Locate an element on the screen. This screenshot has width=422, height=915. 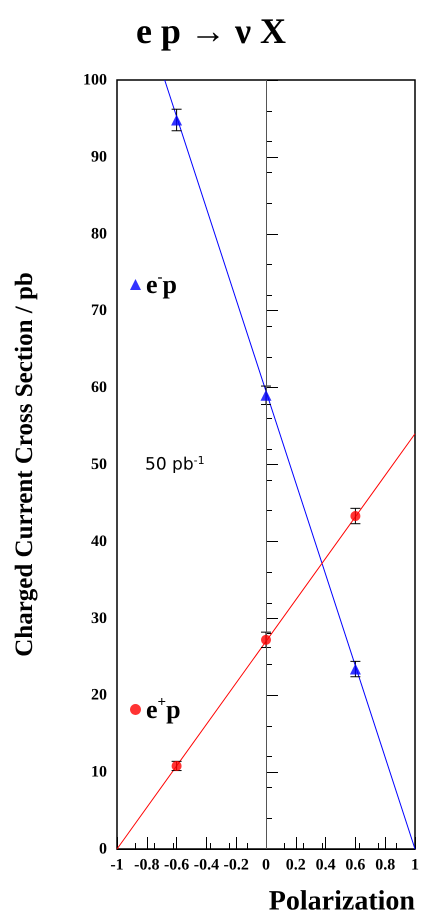
x-tick-label: 1 is located at coordinates (415, 865).